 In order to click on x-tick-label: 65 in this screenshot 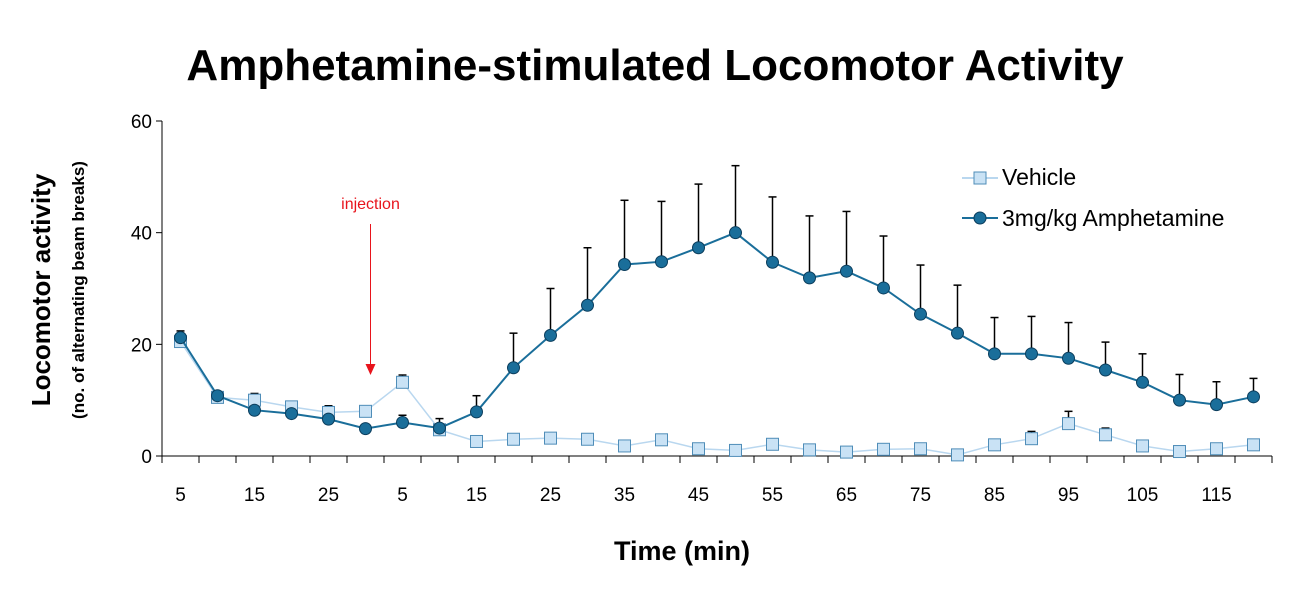, I will do `click(846, 495)`.